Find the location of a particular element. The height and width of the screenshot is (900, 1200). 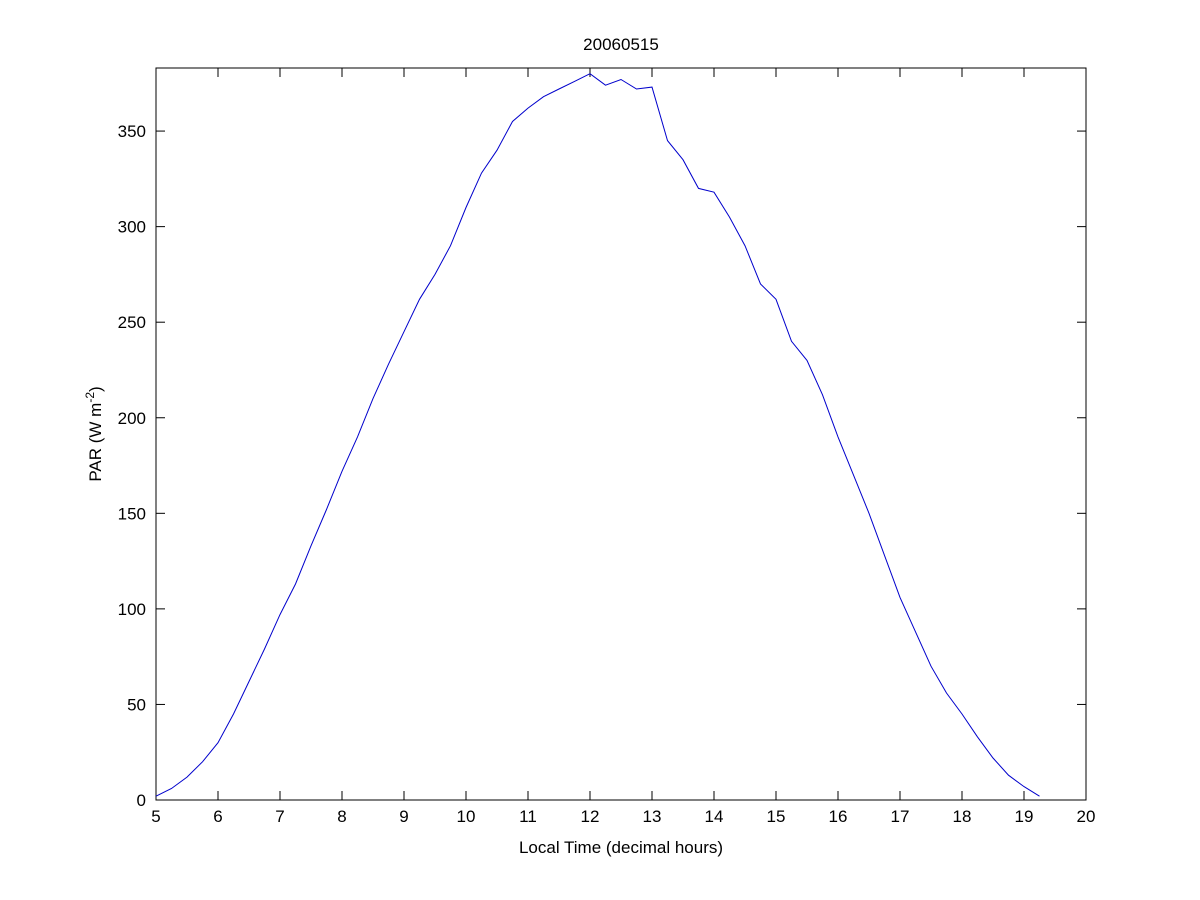

y-tick-label: 200 is located at coordinates (132, 418).